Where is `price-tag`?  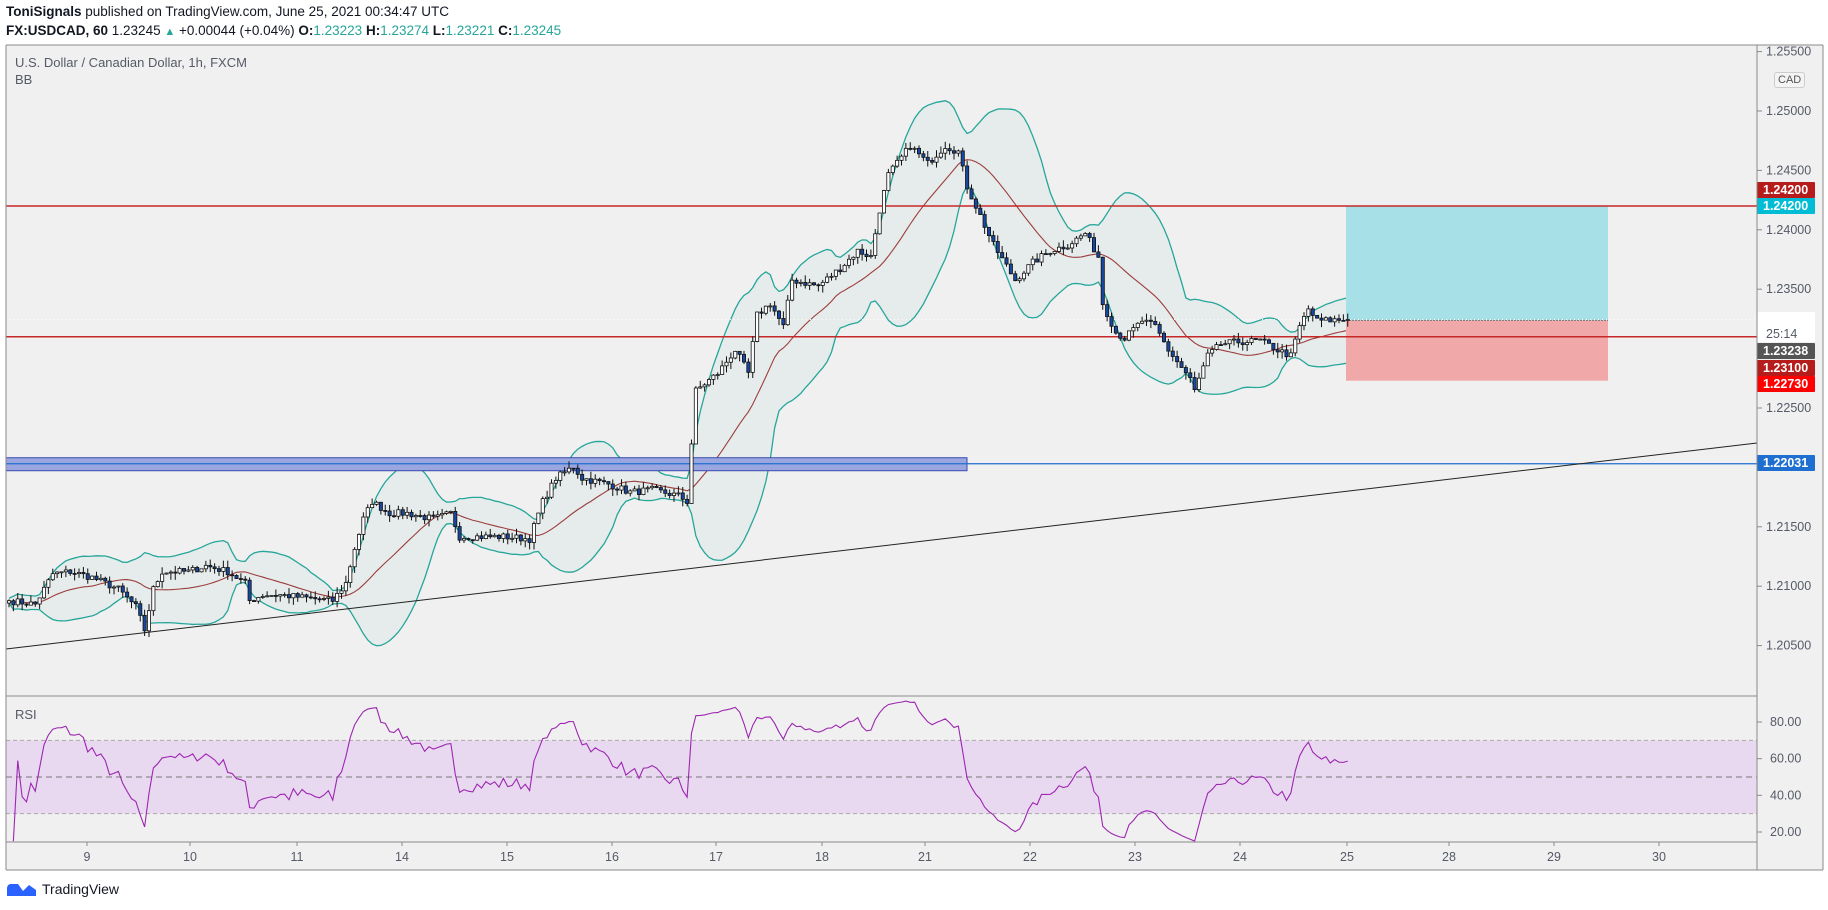
price-tag is located at coordinates (1786, 190).